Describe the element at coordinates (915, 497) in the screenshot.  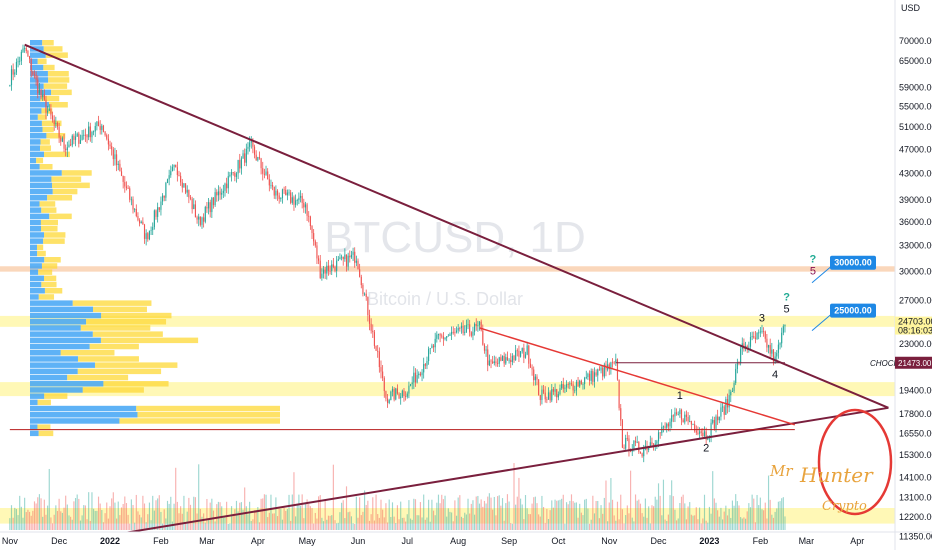
I see `price-tick-label: 13100.00` at that location.